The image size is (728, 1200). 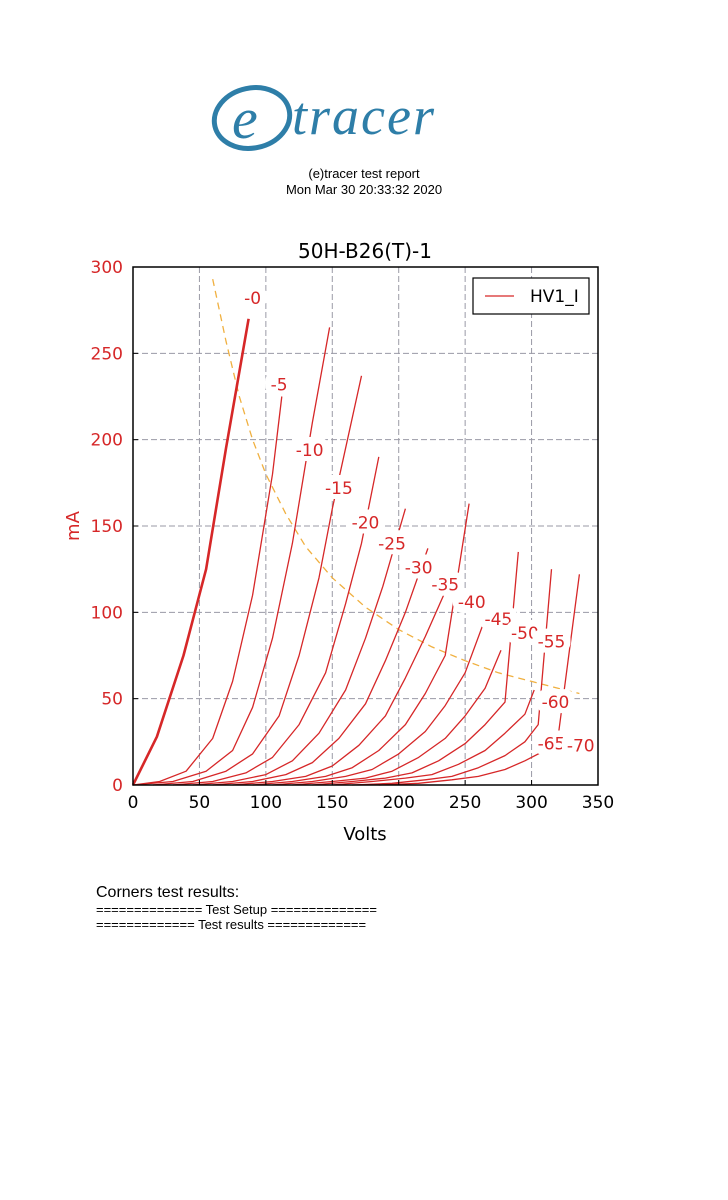 I want to click on x-tick-label: 300, so click(x=531, y=803).